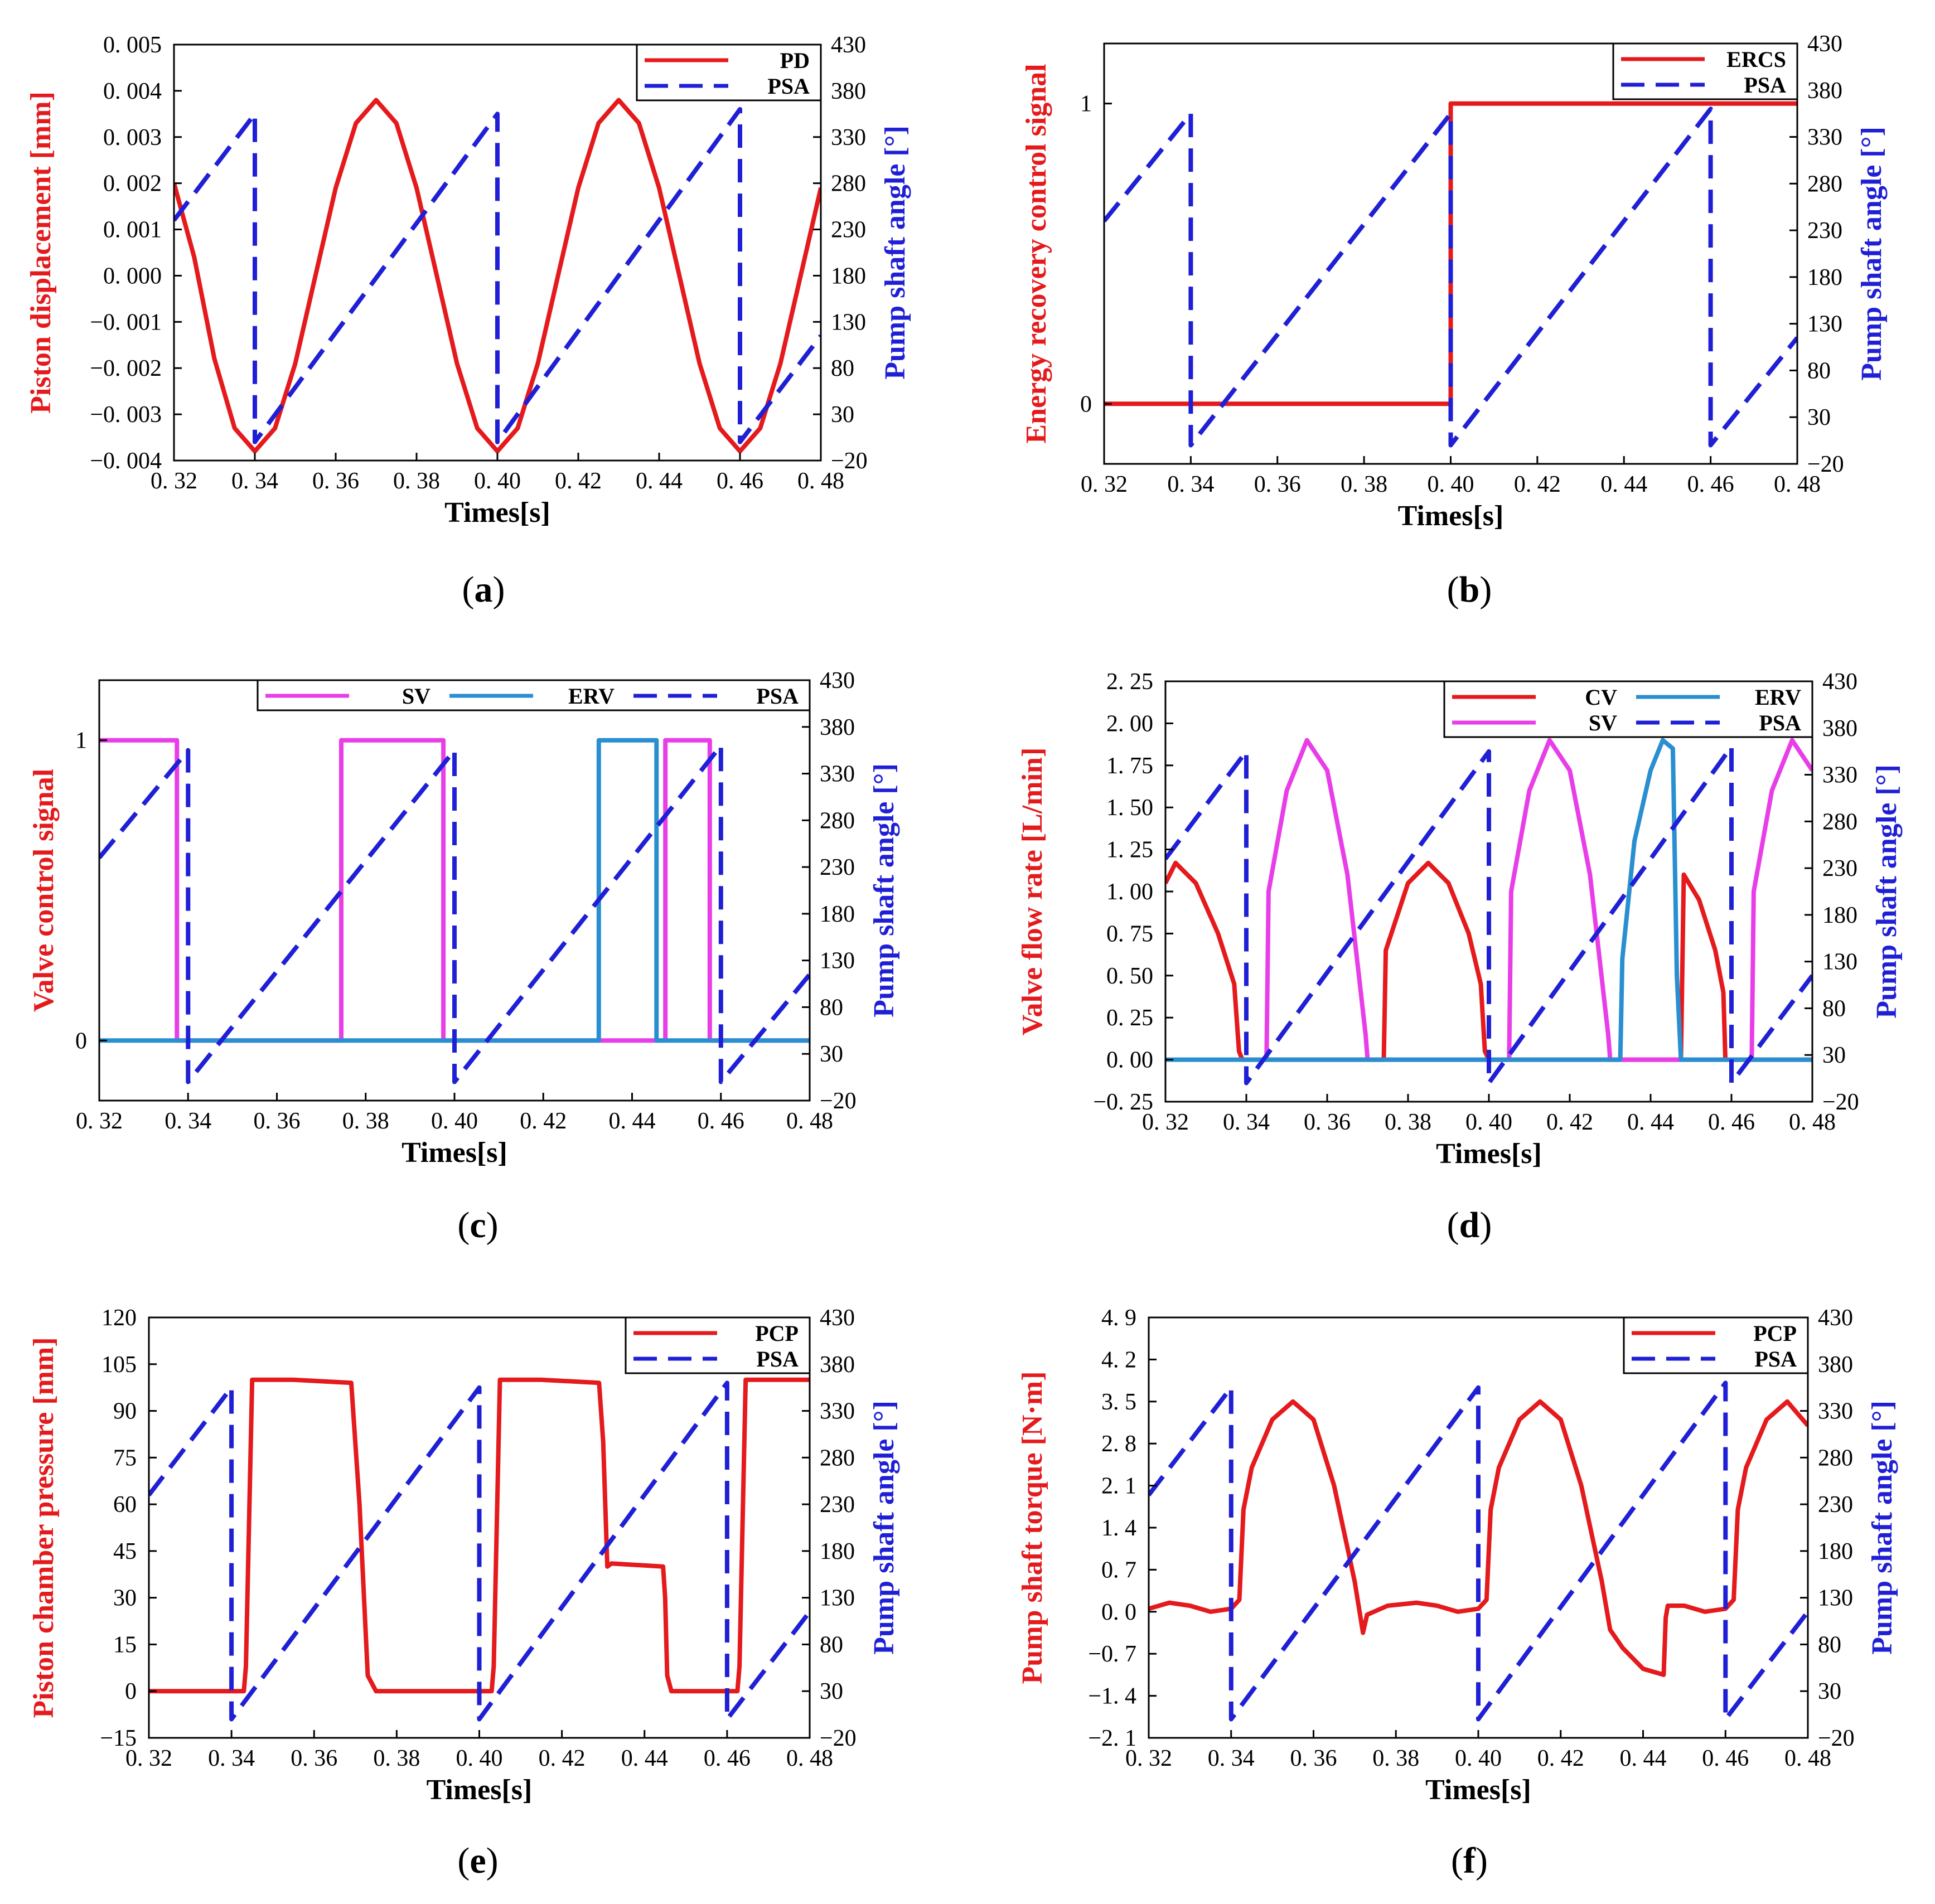  What do you see at coordinates (131, 1691) in the screenshot?
I see `y-tick-label: 0` at bounding box center [131, 1691].